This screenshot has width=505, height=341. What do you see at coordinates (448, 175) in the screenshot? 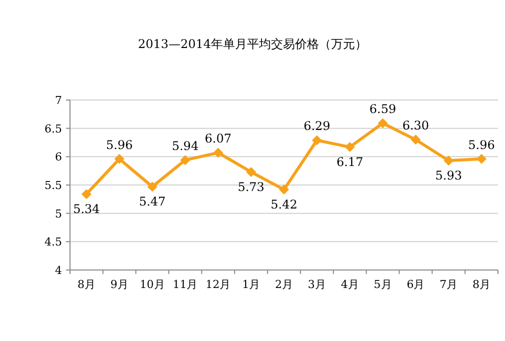
I see `data-label: 5.93` at bounding box center [448, 175].